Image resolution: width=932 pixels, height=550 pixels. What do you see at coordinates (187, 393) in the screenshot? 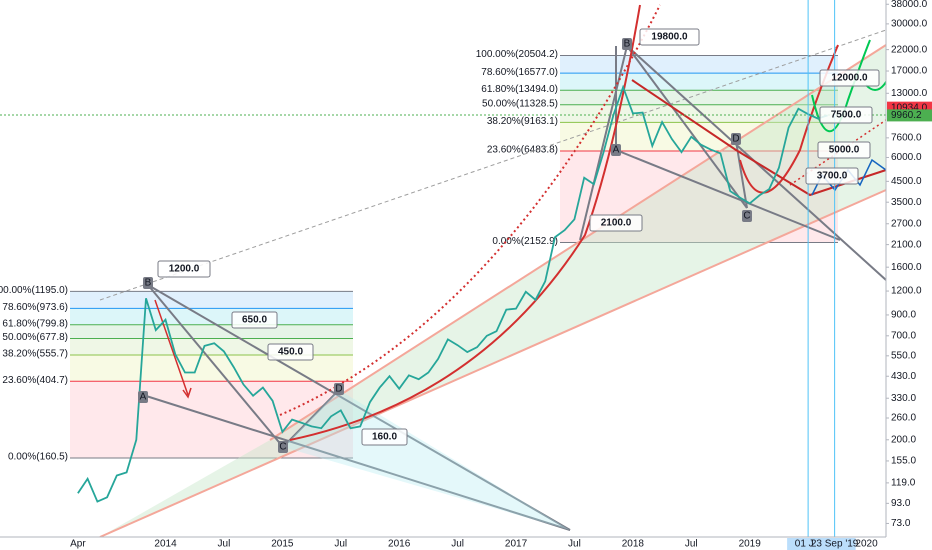
I see `arrow-head` at bounding box center [187, 393].